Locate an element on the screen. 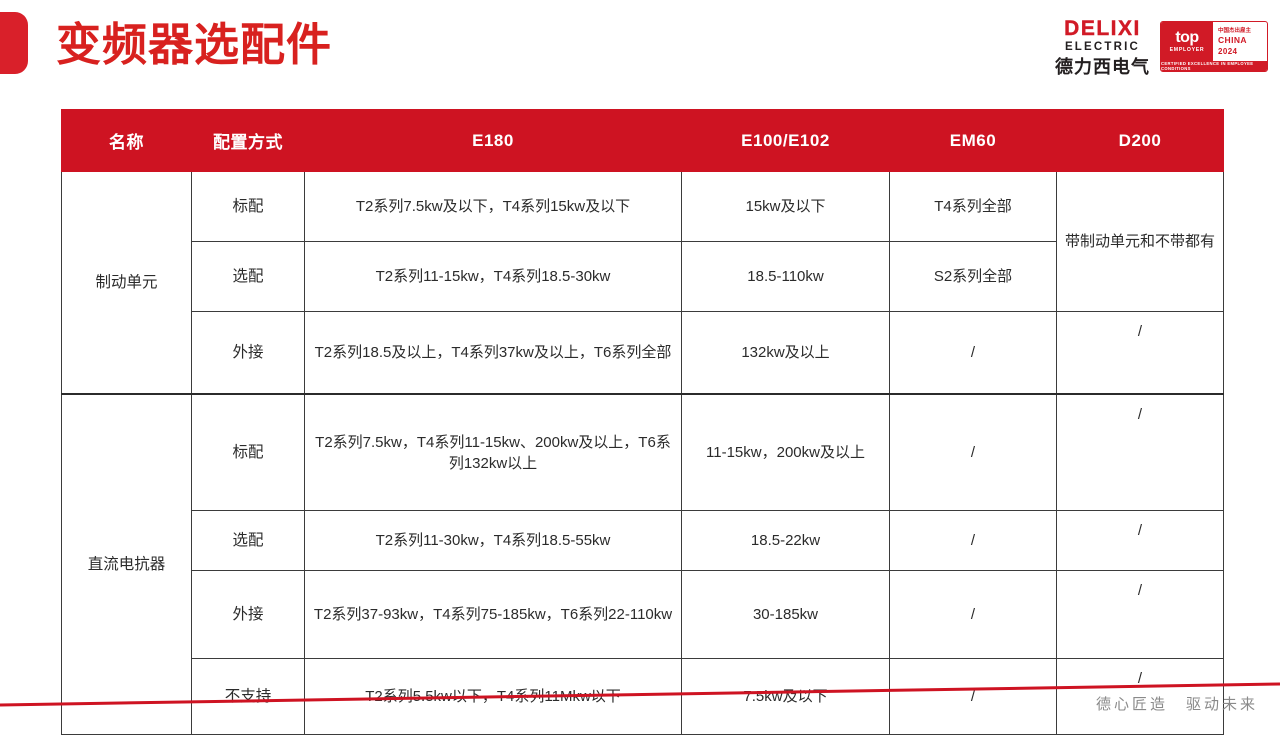 This screenshot has width=1280, height=735. table-header-row: 名称 配置方式 E180 E100/E102 EM60 D200 is located at coordinates (642, 140).